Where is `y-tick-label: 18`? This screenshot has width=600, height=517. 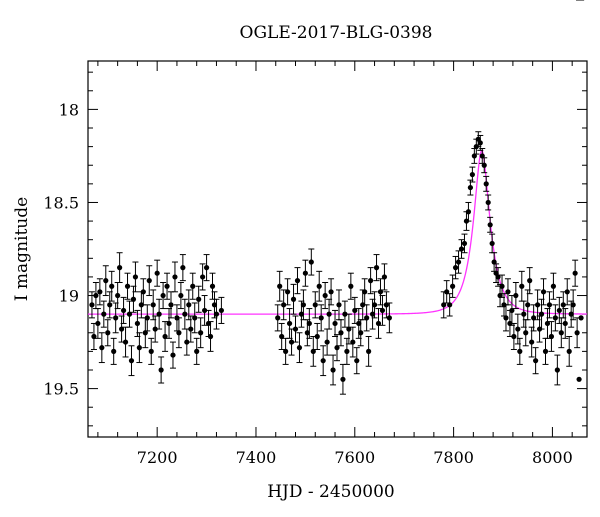
y-tick-label: 18 is located at coordinates (69, 109).